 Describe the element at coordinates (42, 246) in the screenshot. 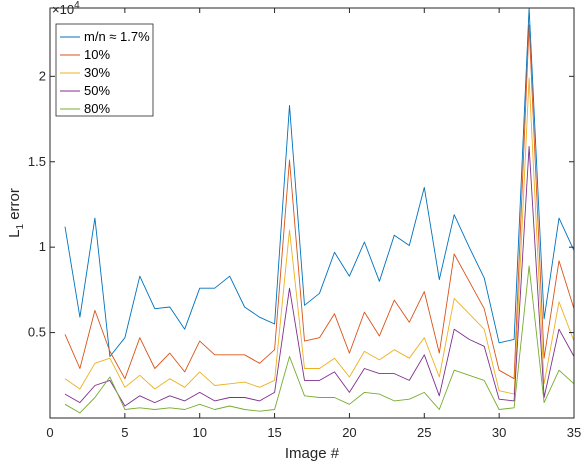

I see `y-tick-label: 1` at that location.